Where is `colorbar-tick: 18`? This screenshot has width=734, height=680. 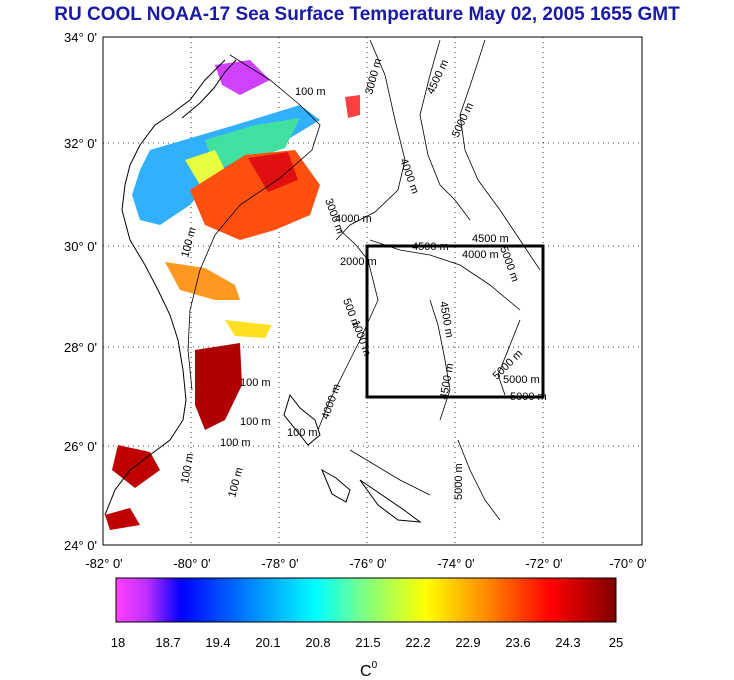 colorbar-tick: 18 is located at coordinates (118, 642).